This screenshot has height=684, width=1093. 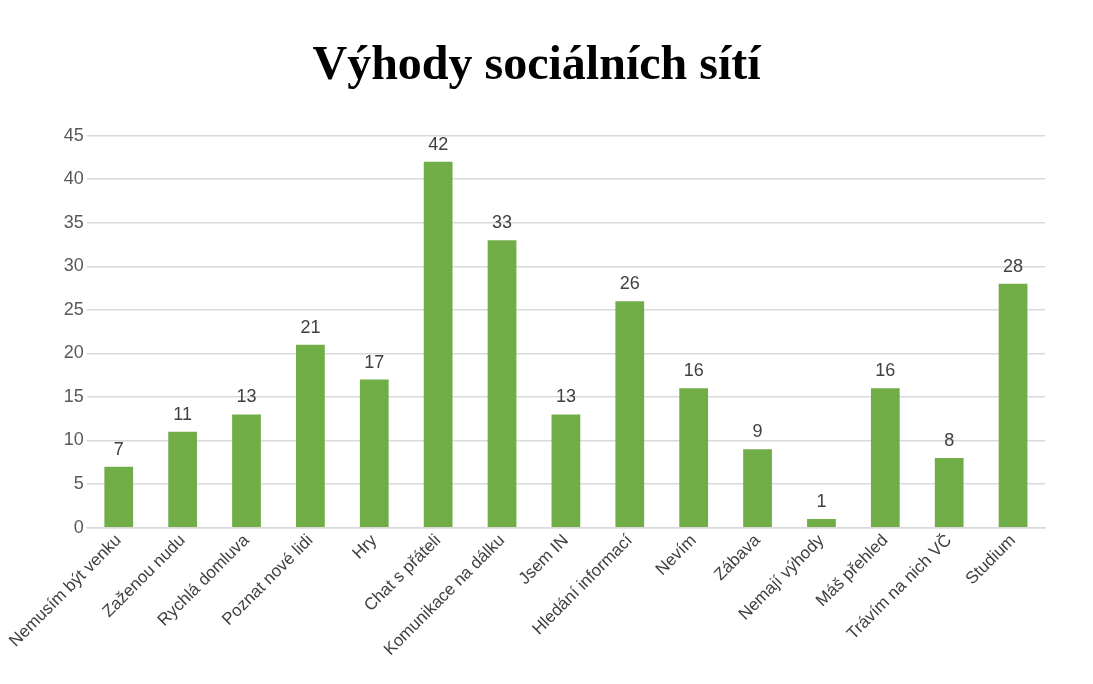 I want to click on y-tick-label: 45, so click(x=73, y=134).